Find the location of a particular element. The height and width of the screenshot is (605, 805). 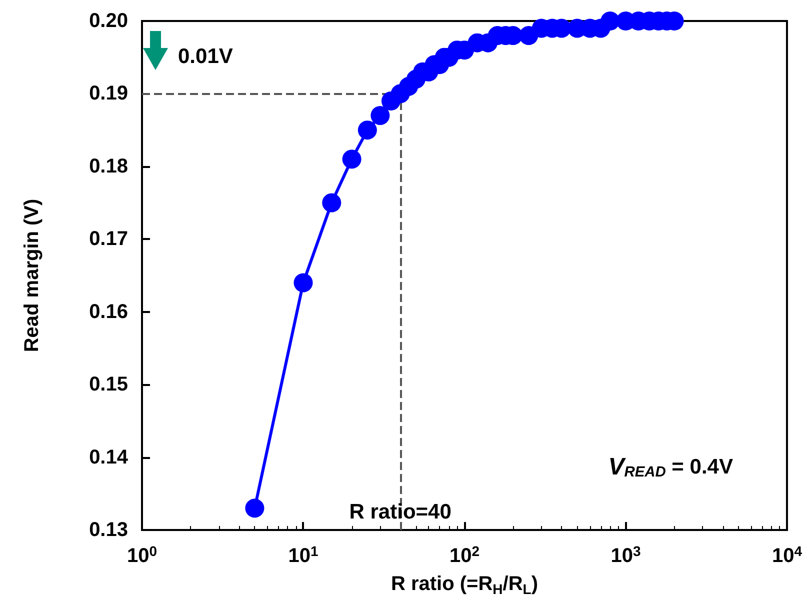

annotation: VREAD = 0.4V is located at coordinates (671, 467).